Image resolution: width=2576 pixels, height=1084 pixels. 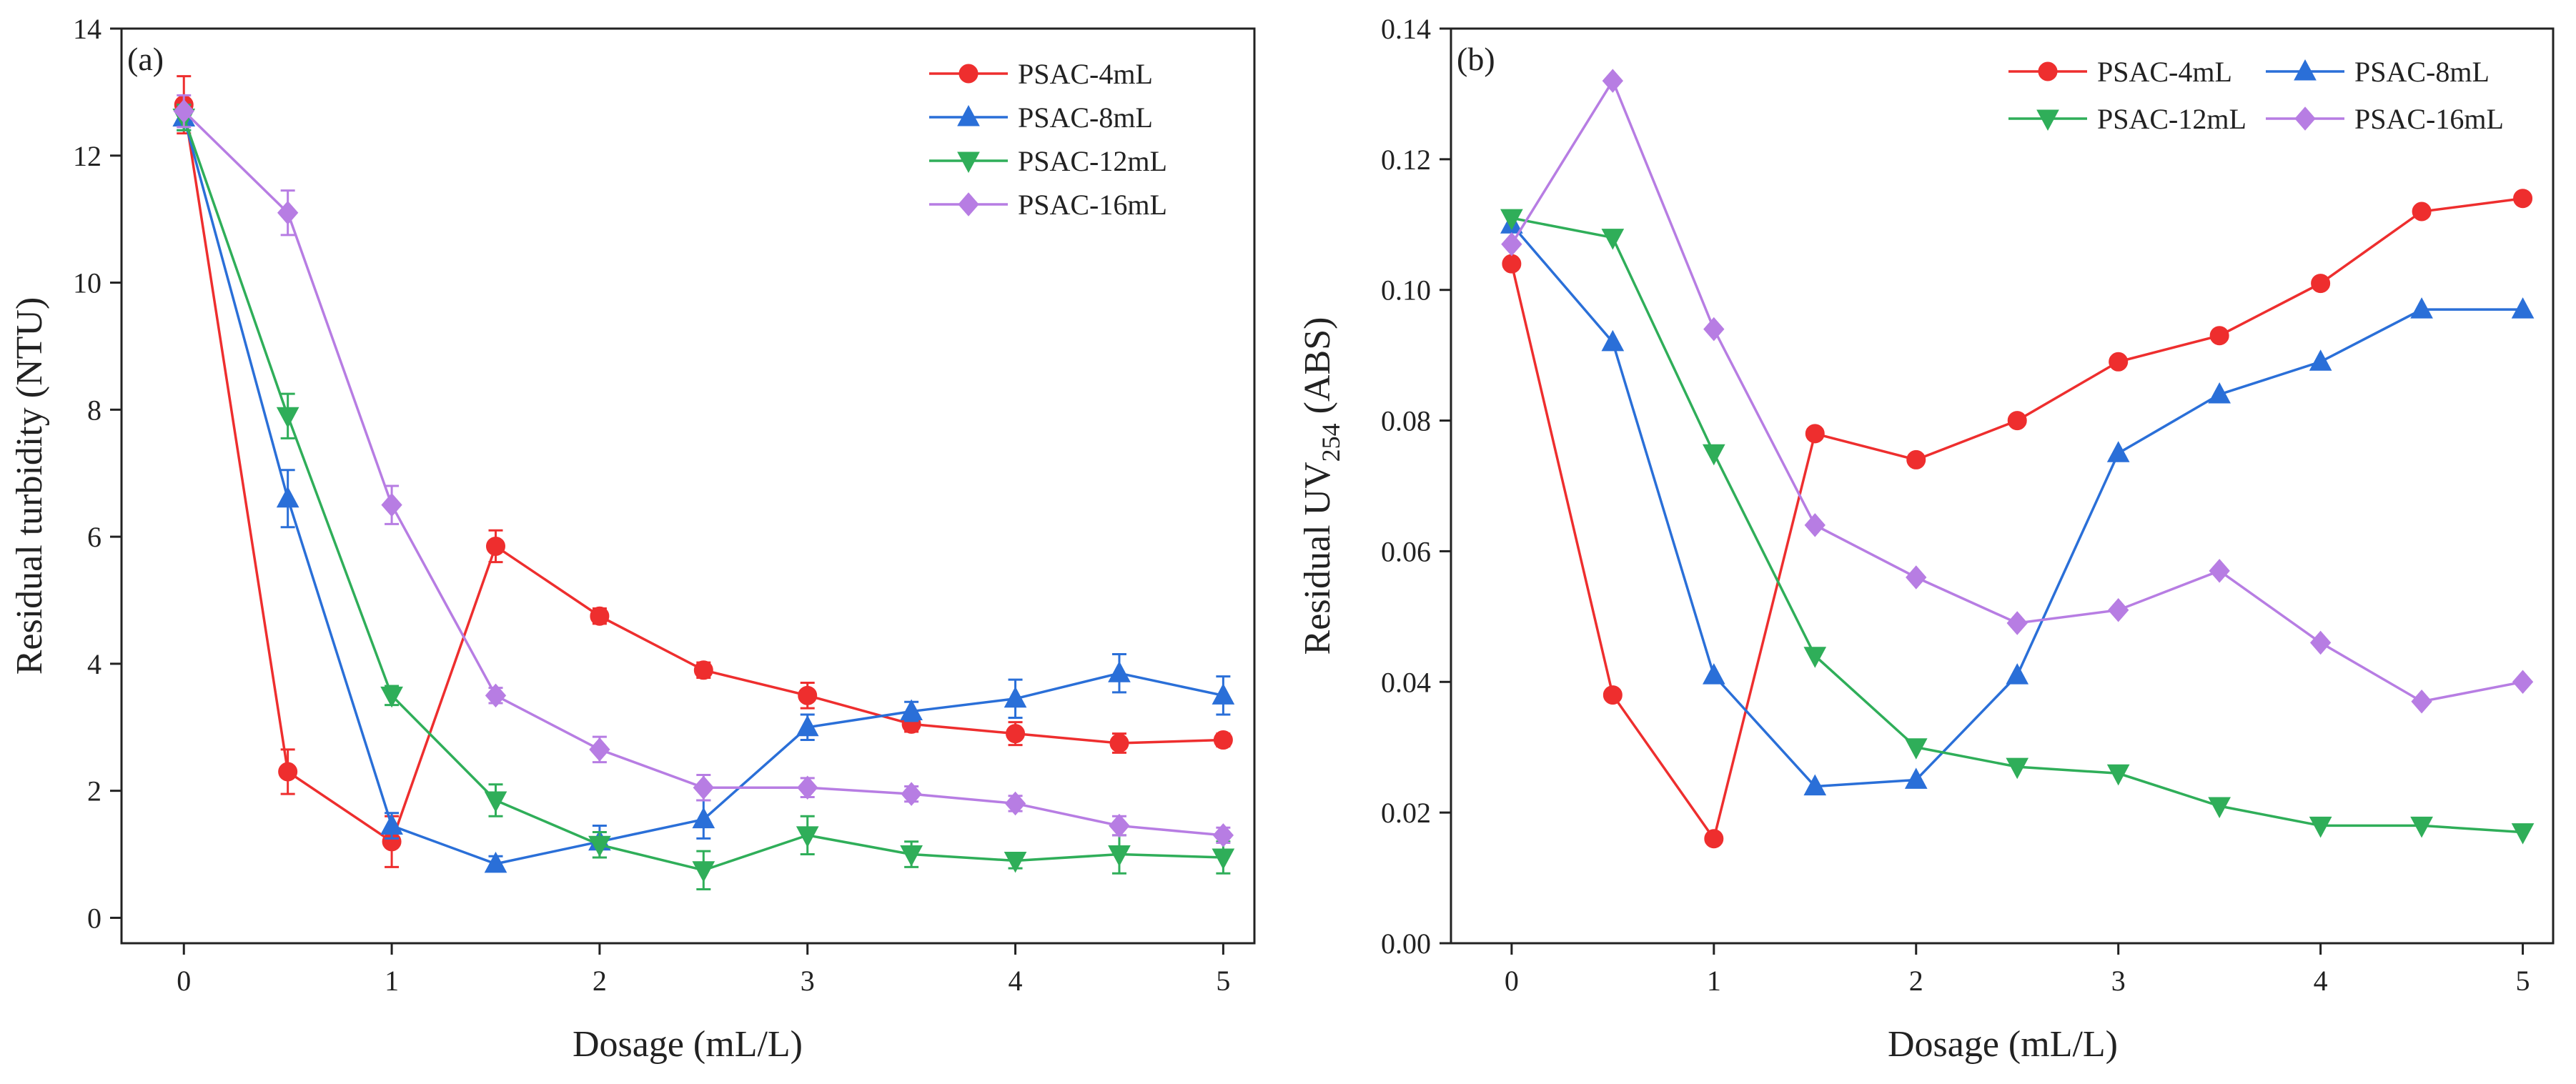 I want to click on panel-a-y-tick-label: 4, so click(x=94, y=664).